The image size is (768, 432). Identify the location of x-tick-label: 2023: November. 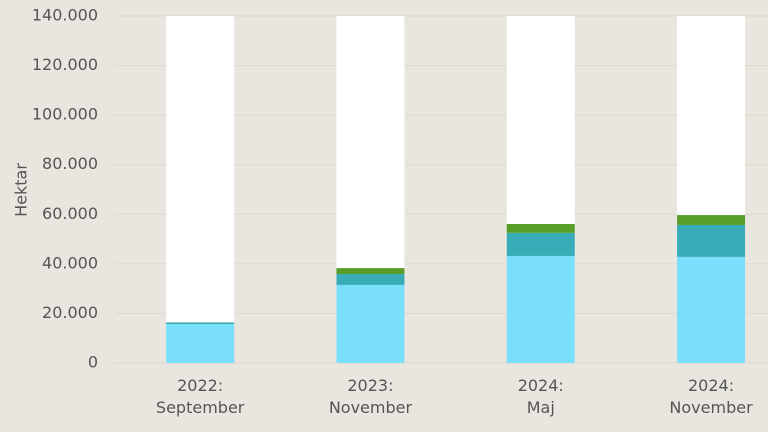
(370, 396).